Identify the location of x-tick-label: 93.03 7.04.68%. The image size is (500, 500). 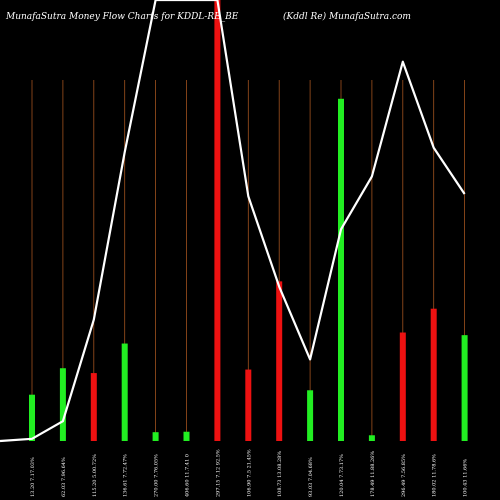
(311, 477).